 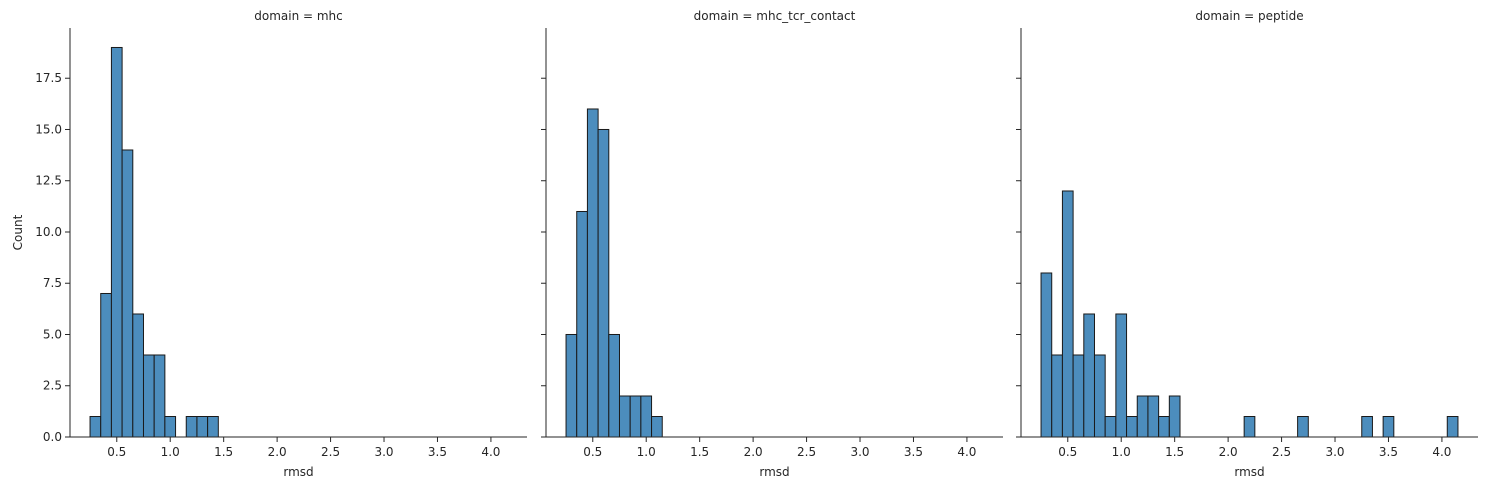 I want to click on facet-title: domain = mhc_tcr_contact, so click(x=775, y=16).